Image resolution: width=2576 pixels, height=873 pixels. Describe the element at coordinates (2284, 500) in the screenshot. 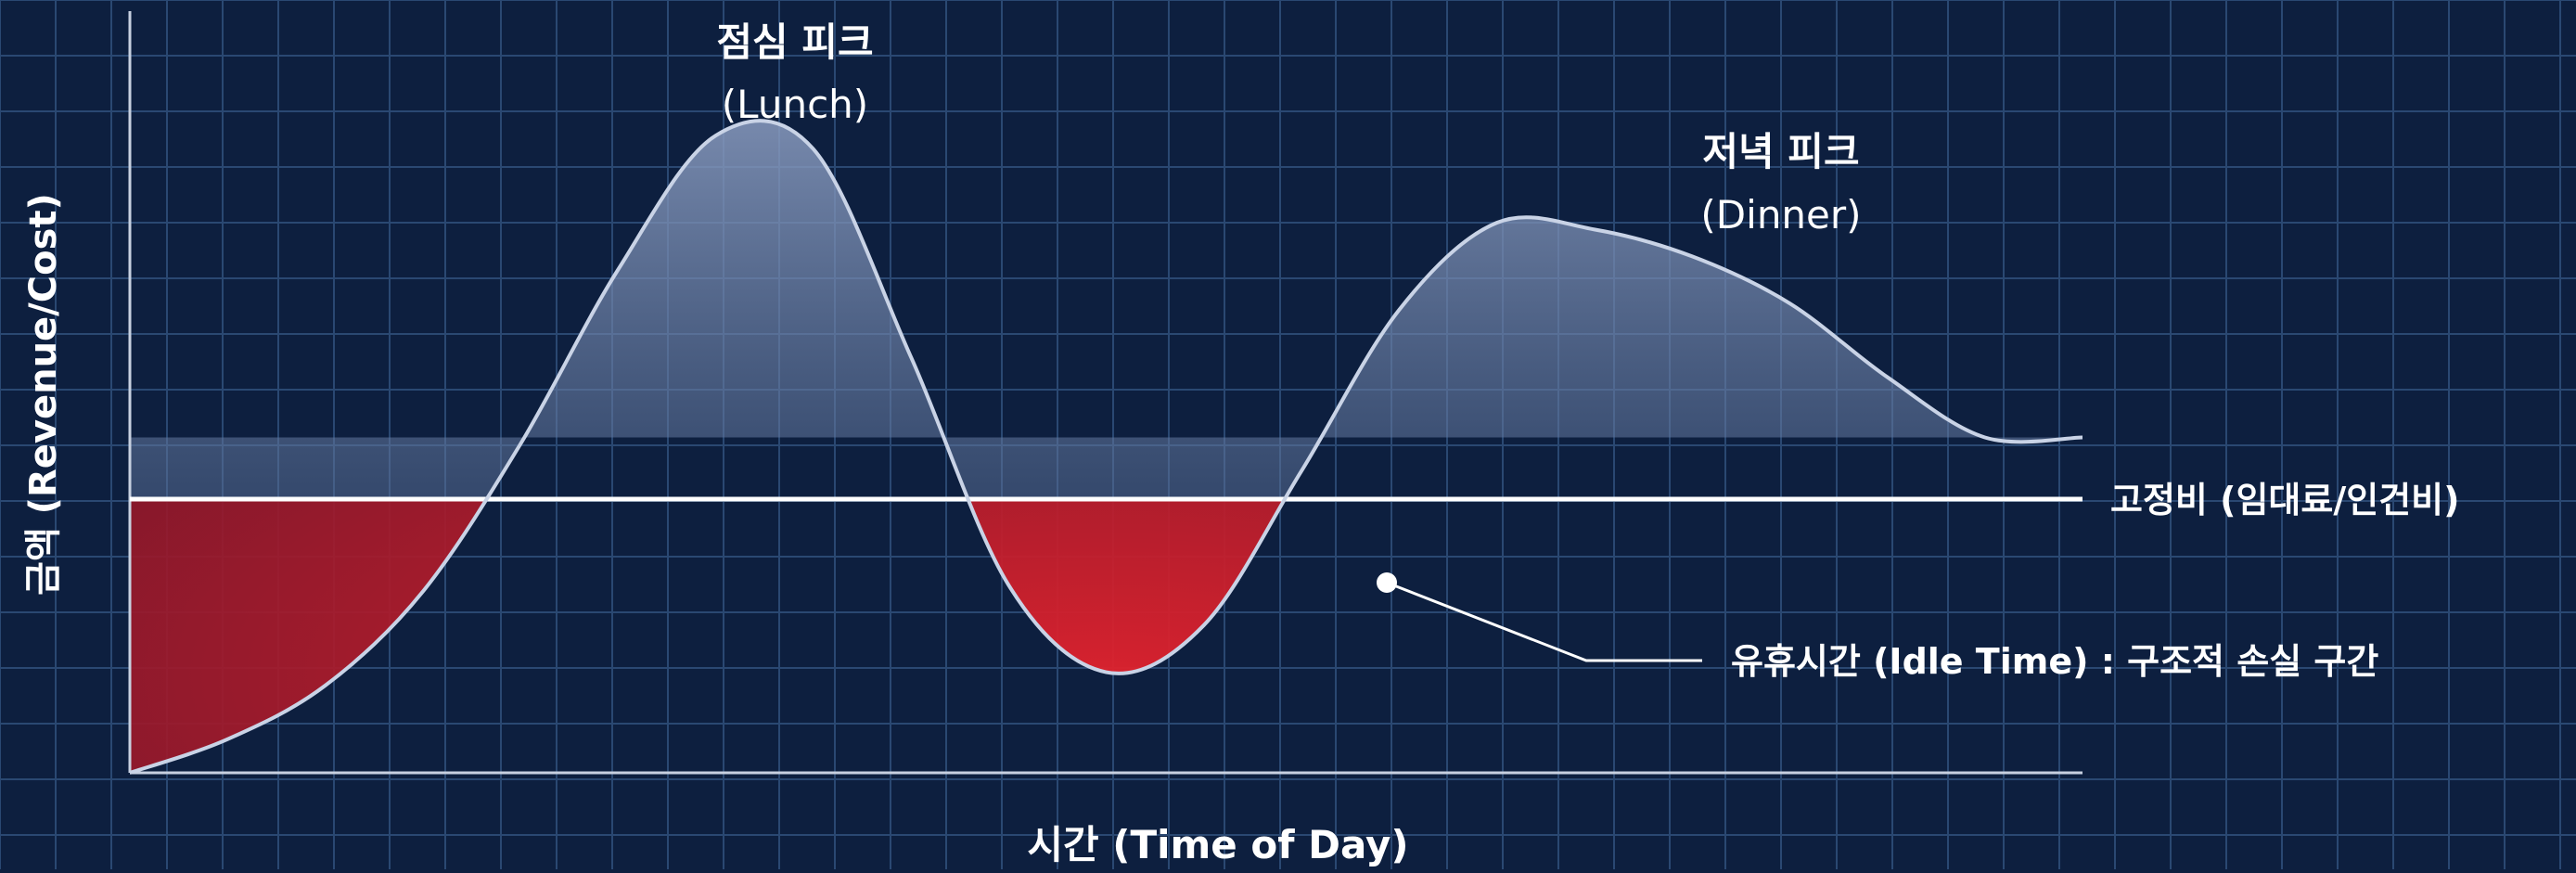

I see `fixed-cost-label: 고정비 (임대료/인건비)` at that location.